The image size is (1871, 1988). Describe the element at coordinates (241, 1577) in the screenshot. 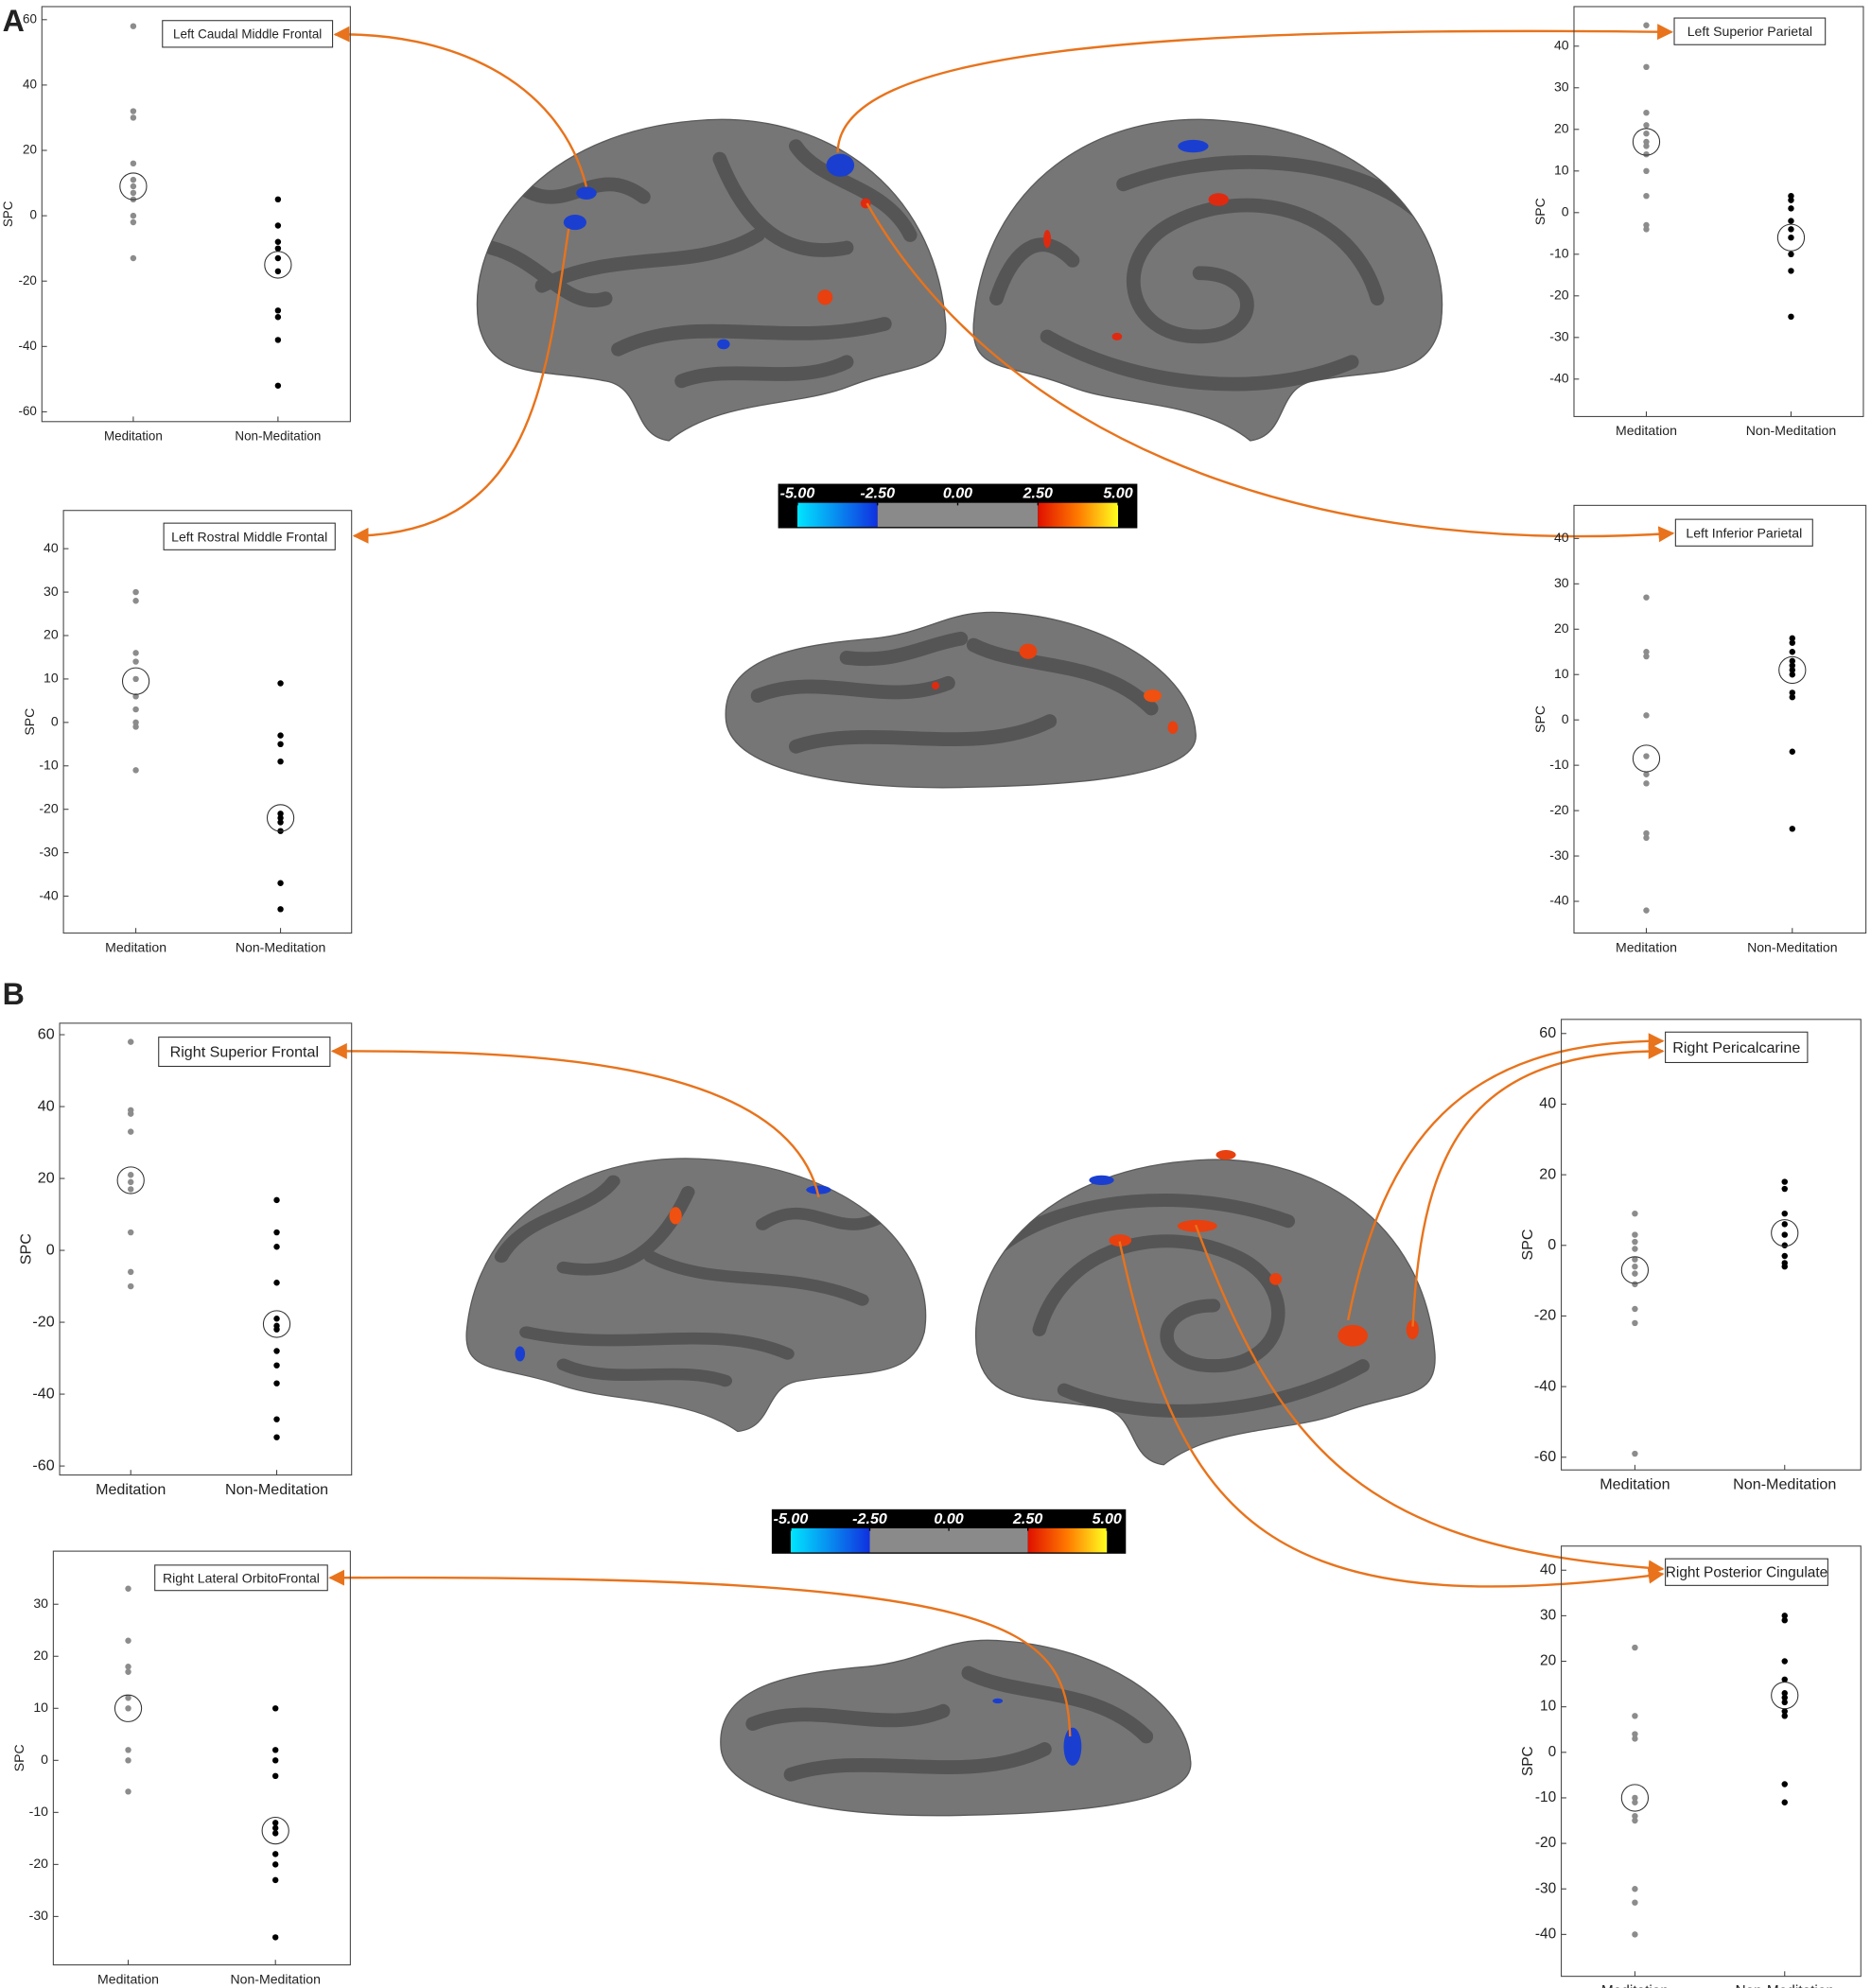

I see `chart-title: Right Lateral OrbitoFrontal` at that location.